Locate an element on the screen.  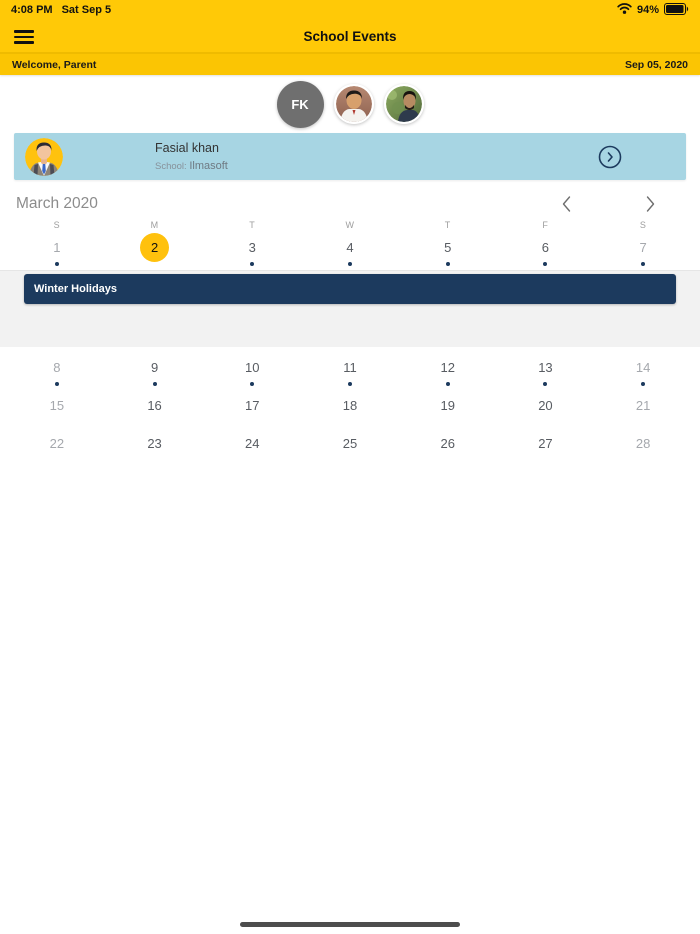
event-bar: Winter Holidays is located at coordinates (350, 289).